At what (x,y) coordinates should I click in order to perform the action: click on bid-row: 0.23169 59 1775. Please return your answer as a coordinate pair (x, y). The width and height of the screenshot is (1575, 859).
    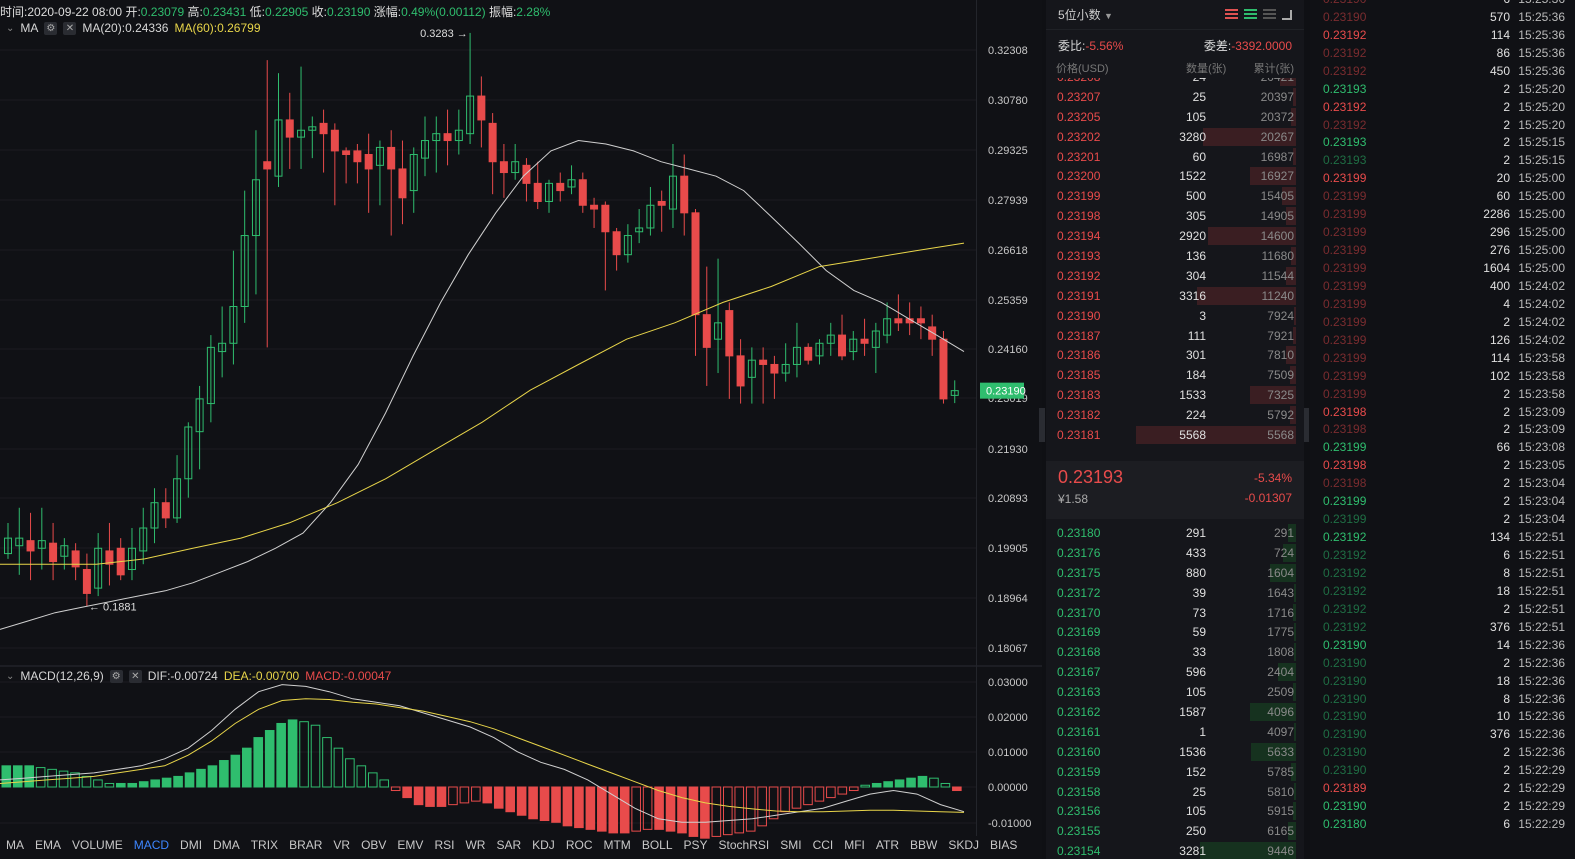
    Looking at the image, I should click on (1175, 632).